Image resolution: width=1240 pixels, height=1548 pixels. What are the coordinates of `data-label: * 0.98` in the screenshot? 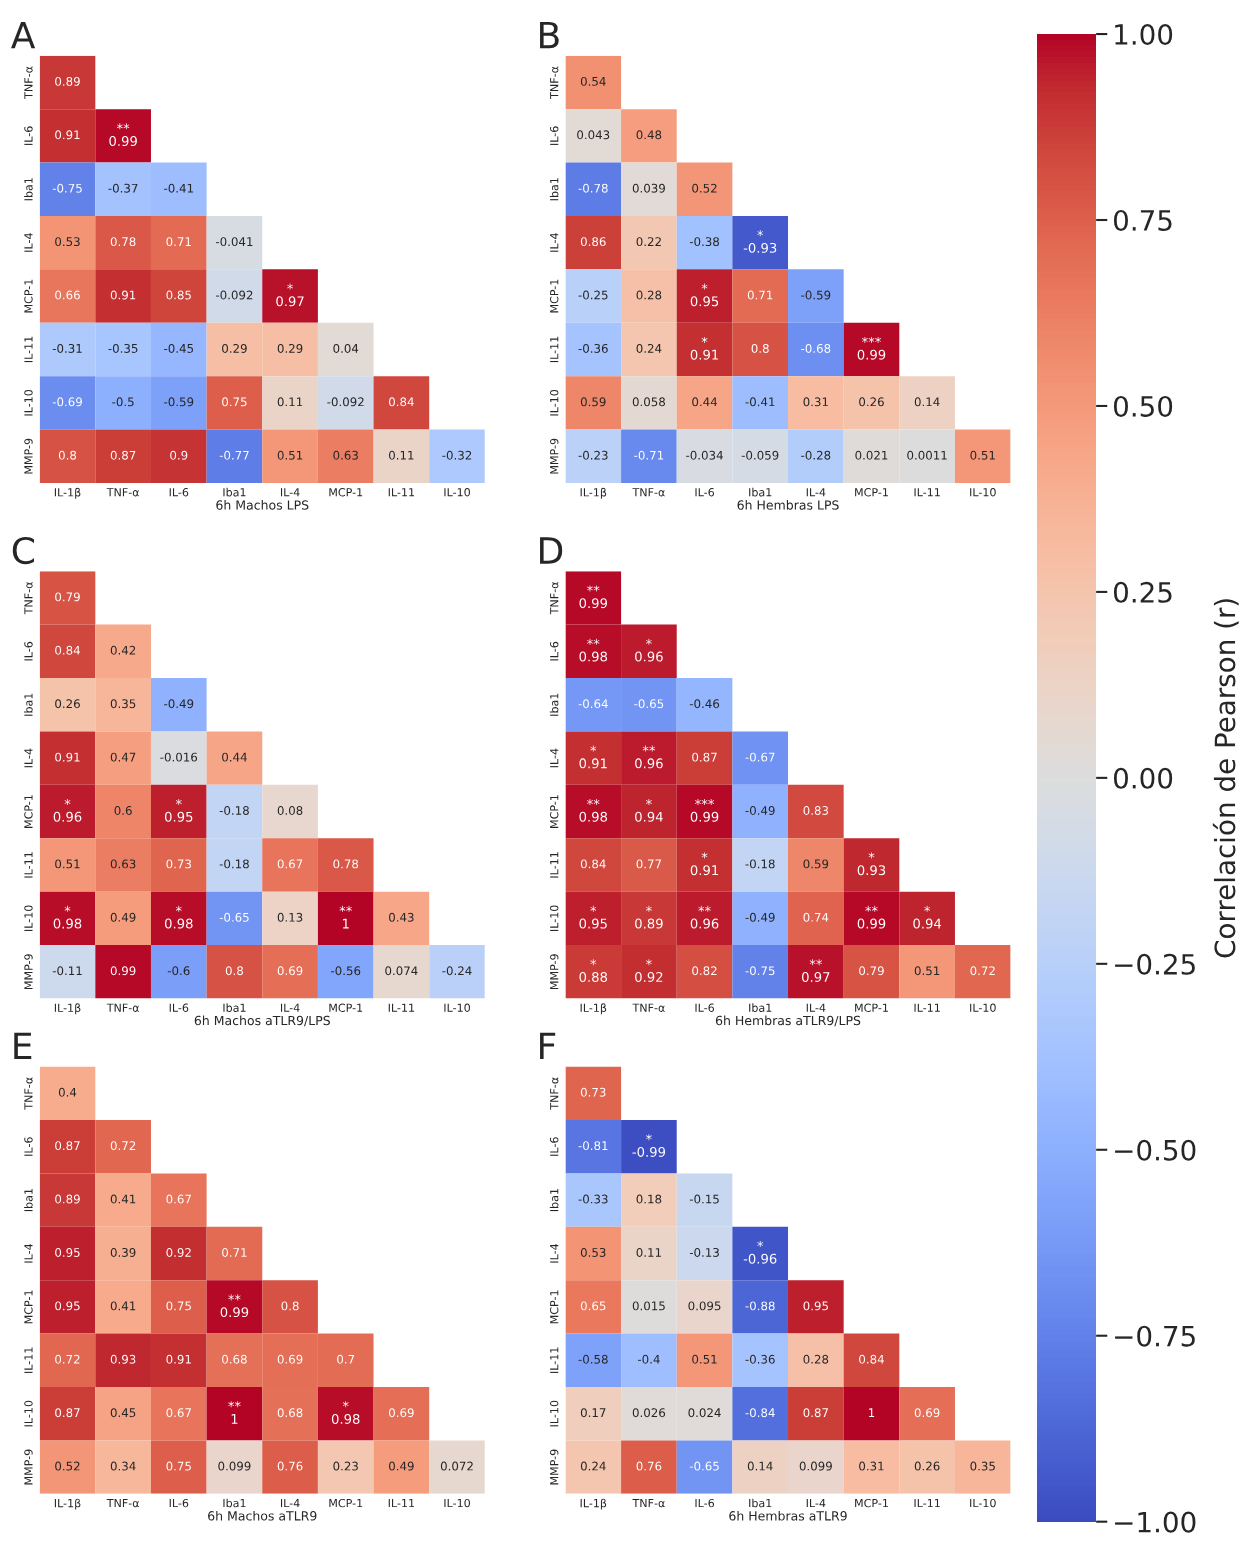 It's located at (345, 1412).